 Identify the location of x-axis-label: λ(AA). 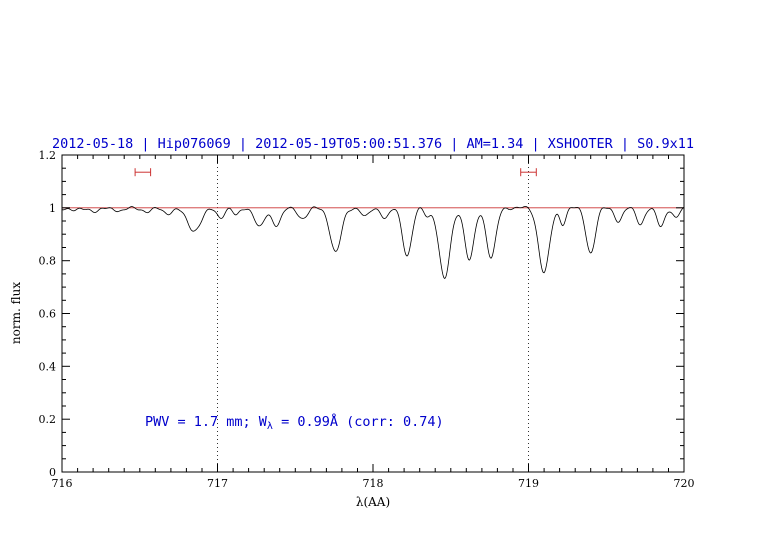
(373, 502).